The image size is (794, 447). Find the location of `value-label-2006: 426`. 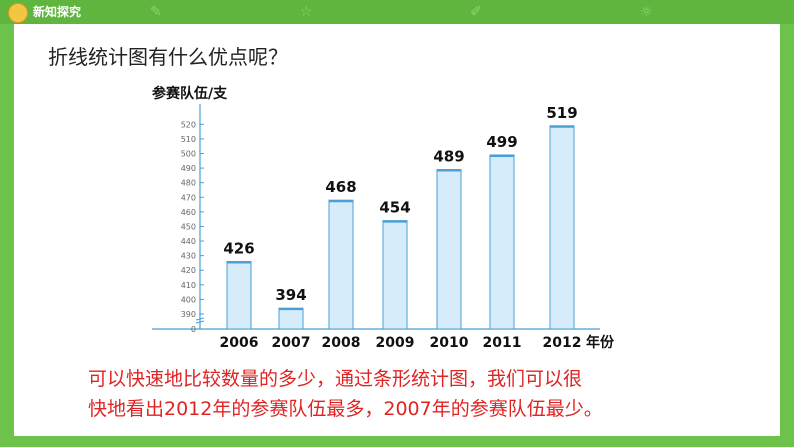

value-label-2006: 426 is located at coordinates (238, 248).